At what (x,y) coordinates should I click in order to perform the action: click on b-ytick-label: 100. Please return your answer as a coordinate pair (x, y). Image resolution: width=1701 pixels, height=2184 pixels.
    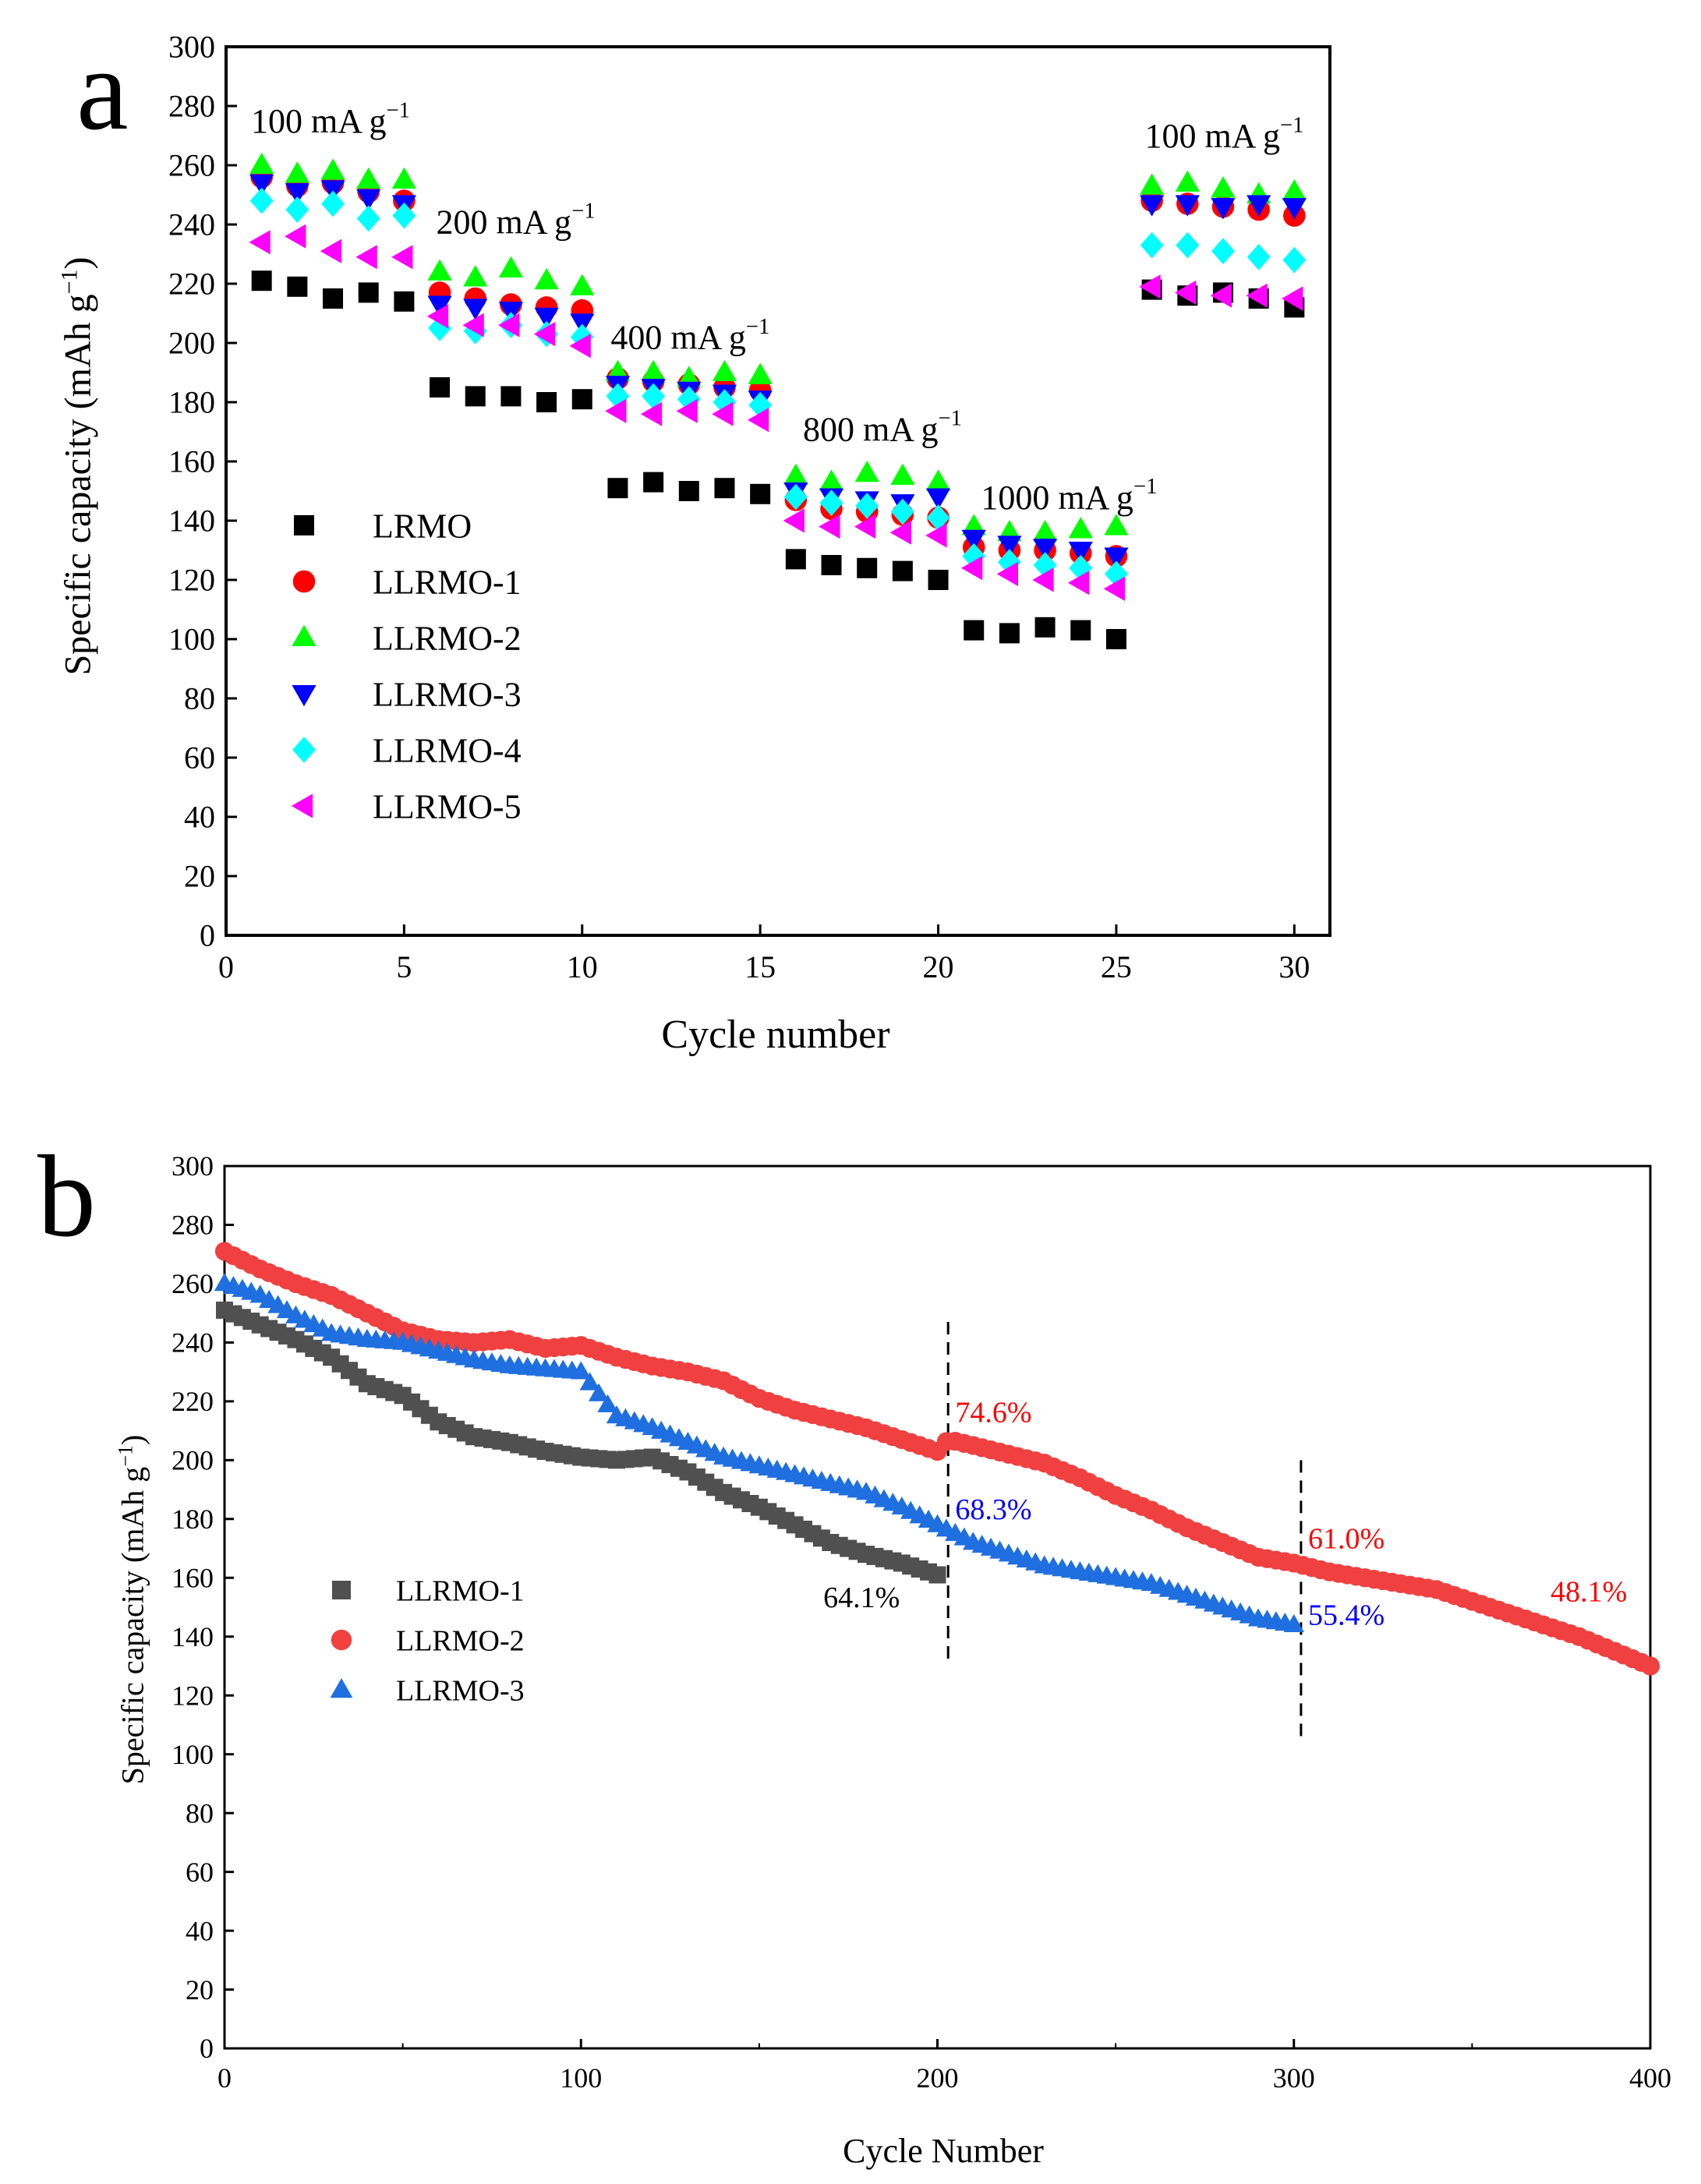
    Looking at the image, I should click on (193, 1754).